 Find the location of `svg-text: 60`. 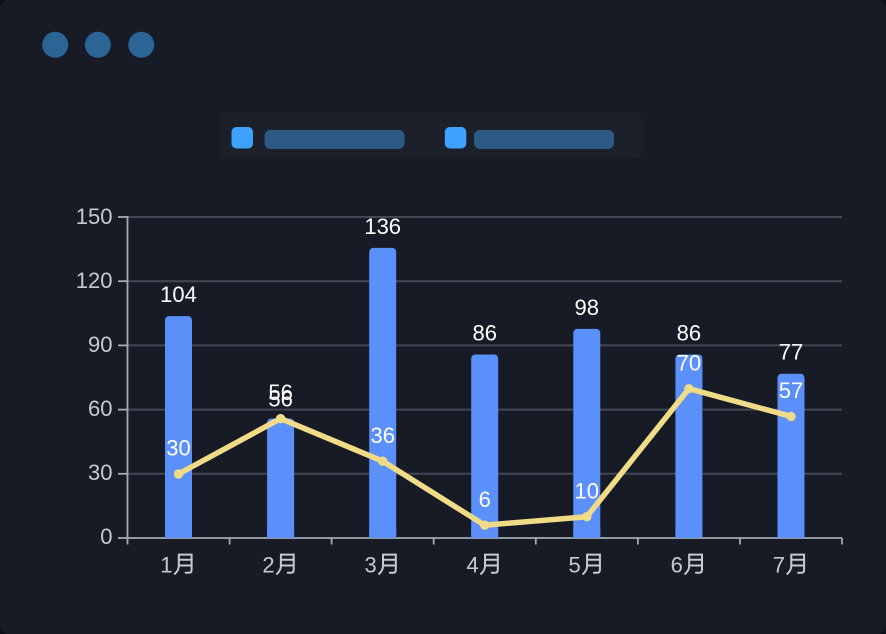

svg-text: 60 is located at coordinates (100, 408).